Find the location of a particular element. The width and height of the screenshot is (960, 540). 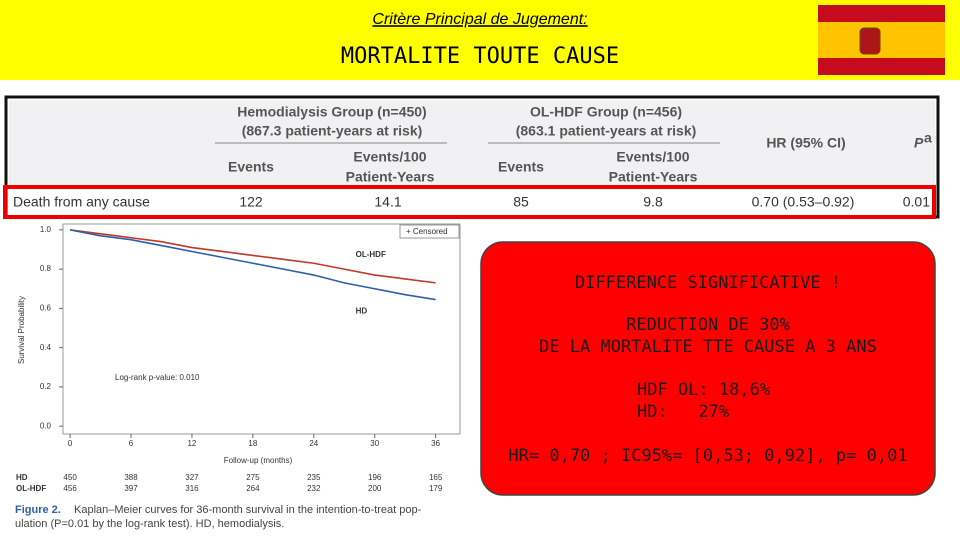

cell: 0.01 is located at coordinates (916, 202).